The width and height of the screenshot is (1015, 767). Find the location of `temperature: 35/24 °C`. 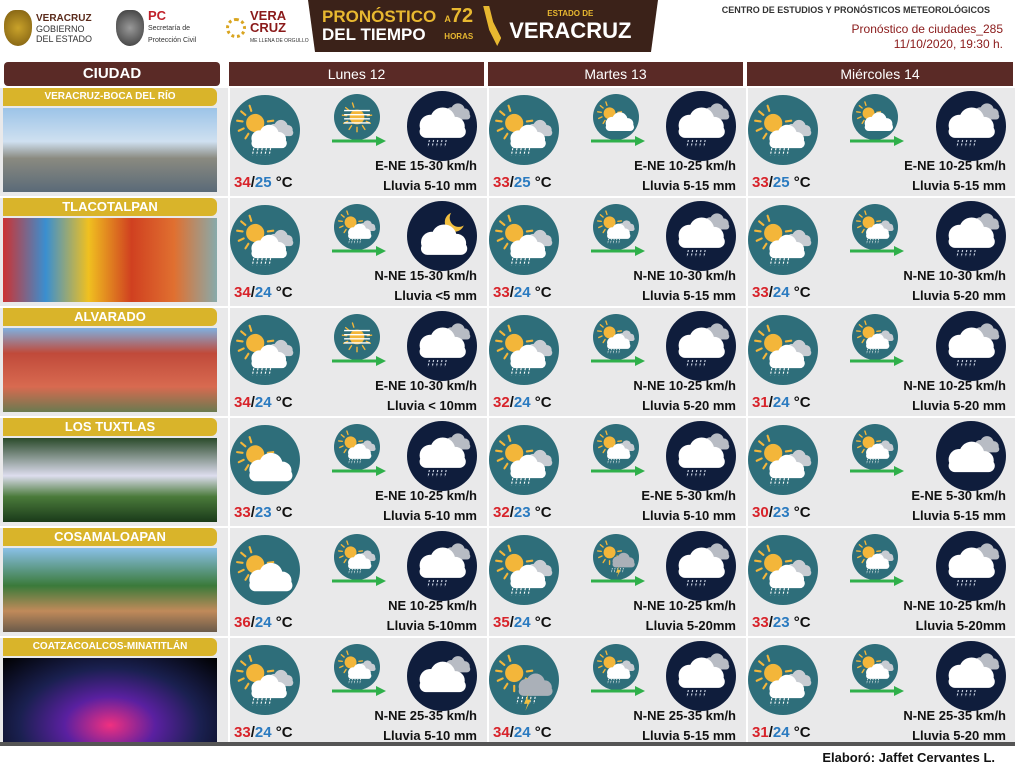

temperature: 35/24 °C is located at coordinates (522, 622).